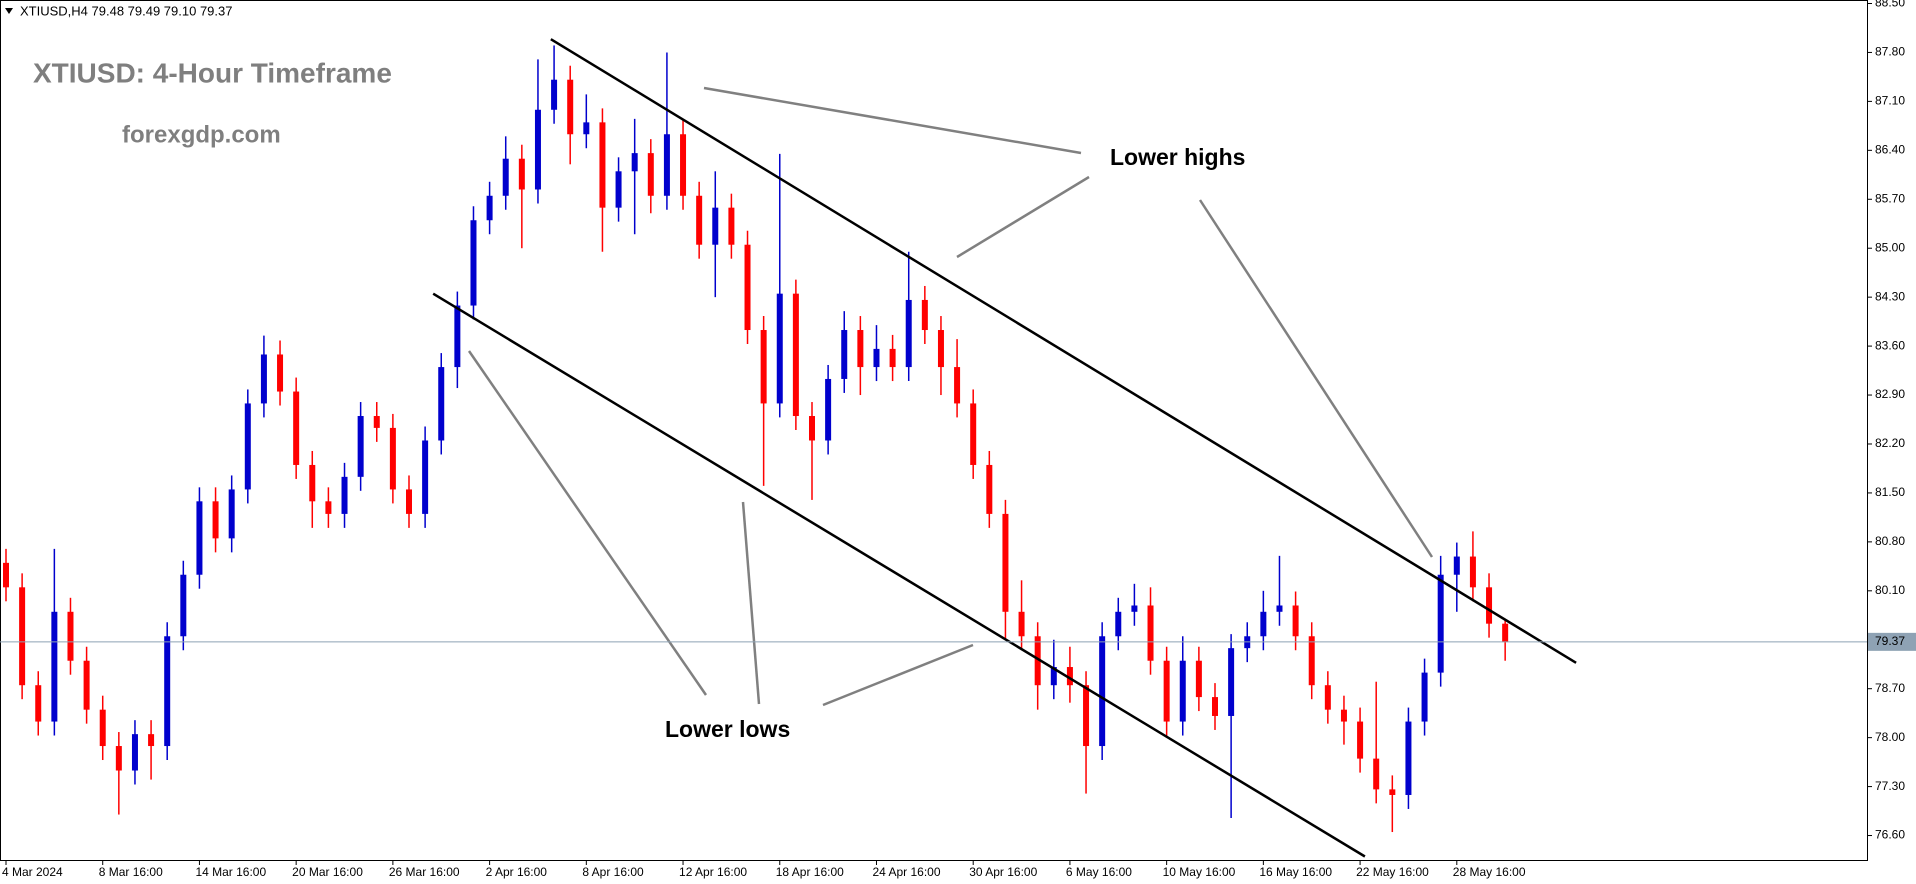 The width and height of the screenshot is (1916, 884). What do you see at coordinates (1890, 5) in the screenshot?
I see `y-tick-label: 88.50` at bounding box center [1890, 5].